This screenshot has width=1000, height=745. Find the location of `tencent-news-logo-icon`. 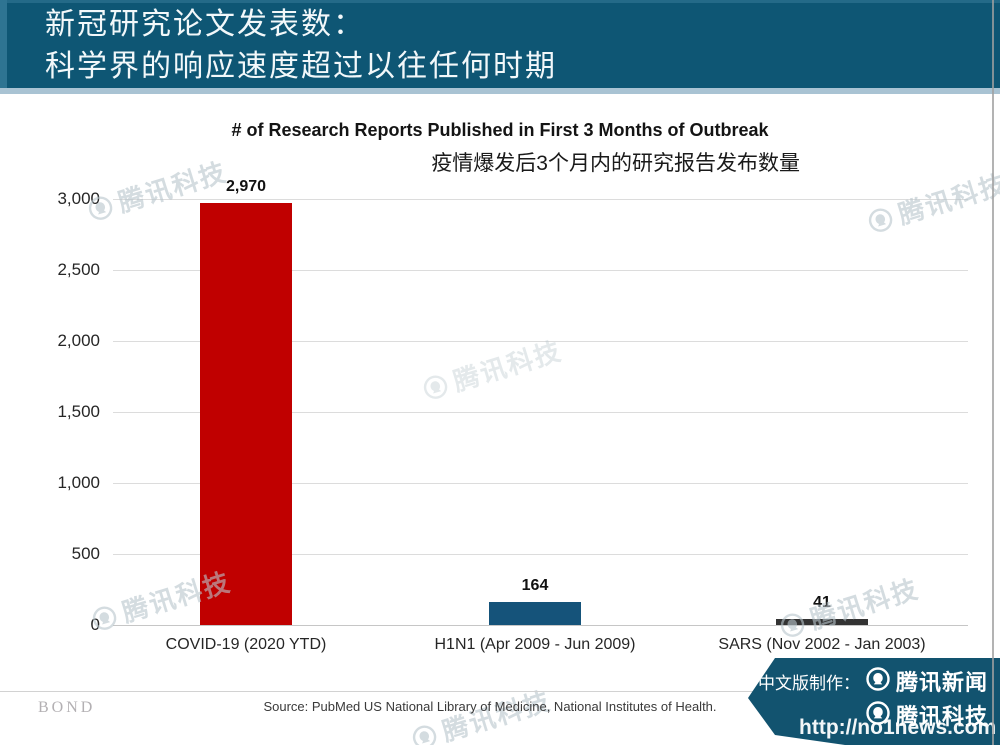

tencent-news-logo-icon is located at coordinates (878, 681).